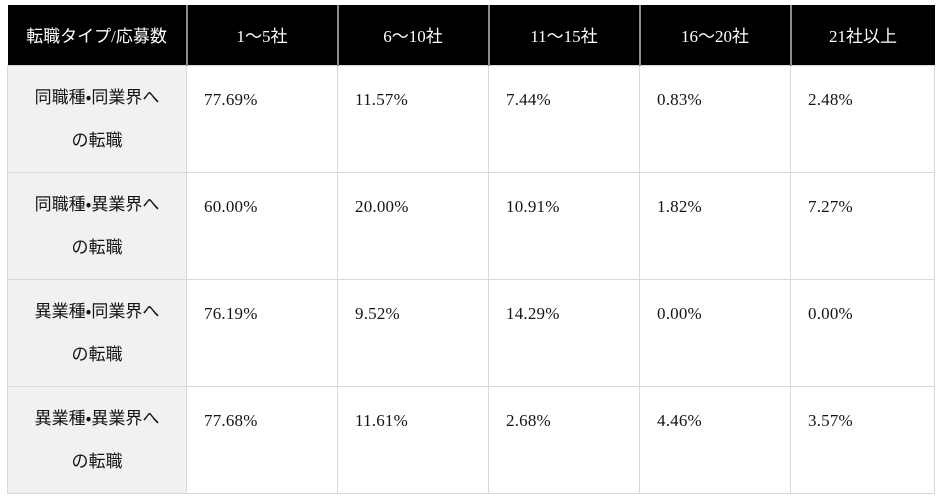  What do you see at coordinates (413, 225) in the screenshot?
I see `data-cell: 20.00%` at bounding box center [413, 225].